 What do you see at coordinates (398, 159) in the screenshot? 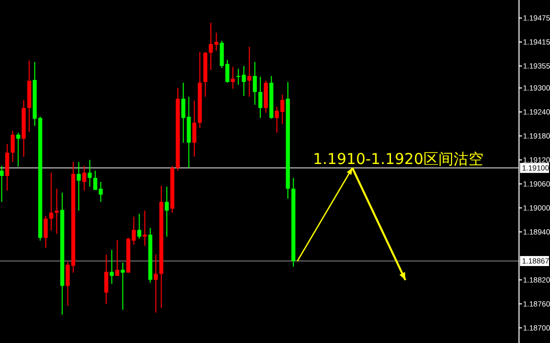
I see `annotation: 1.1910-1.1920区间沽空` at bounding box center [398, 159].